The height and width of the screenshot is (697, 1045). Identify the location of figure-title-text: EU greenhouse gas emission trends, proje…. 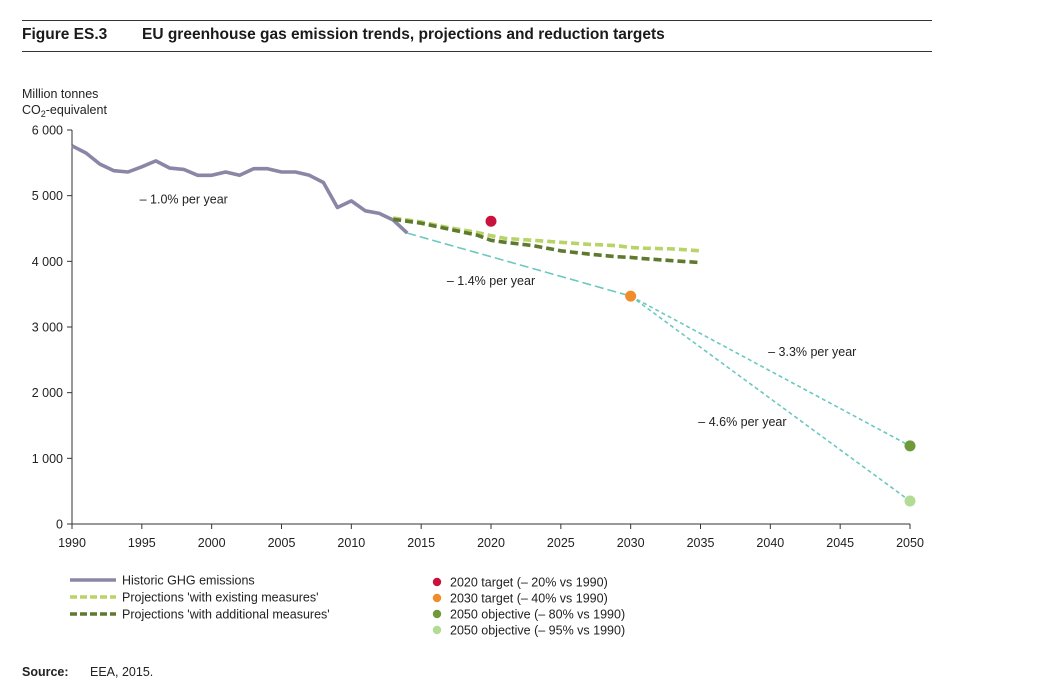
(403, 34).